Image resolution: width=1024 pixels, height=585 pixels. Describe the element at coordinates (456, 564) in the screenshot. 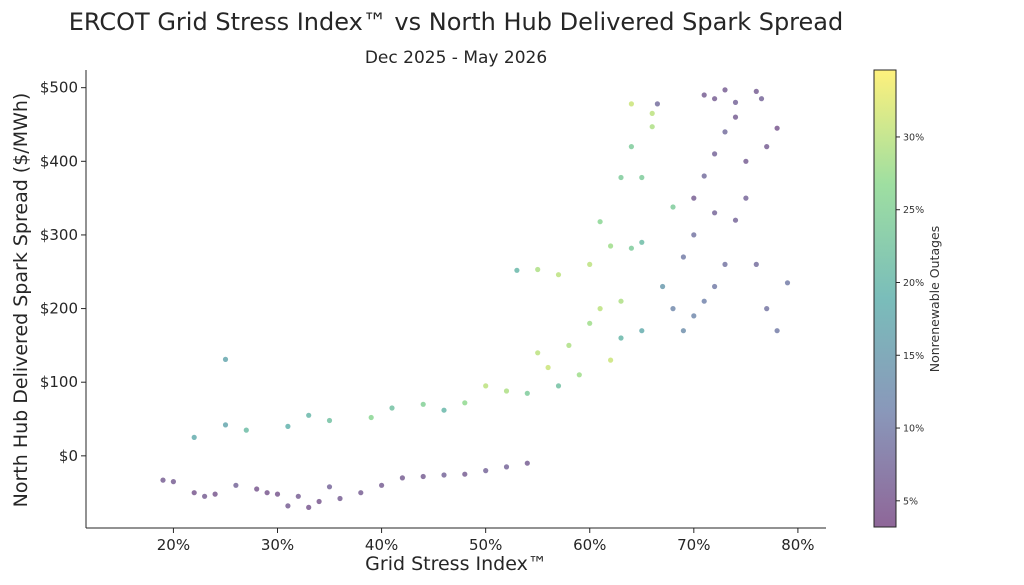

I see `x-axis-label: Grid Stress Index™` at that location.